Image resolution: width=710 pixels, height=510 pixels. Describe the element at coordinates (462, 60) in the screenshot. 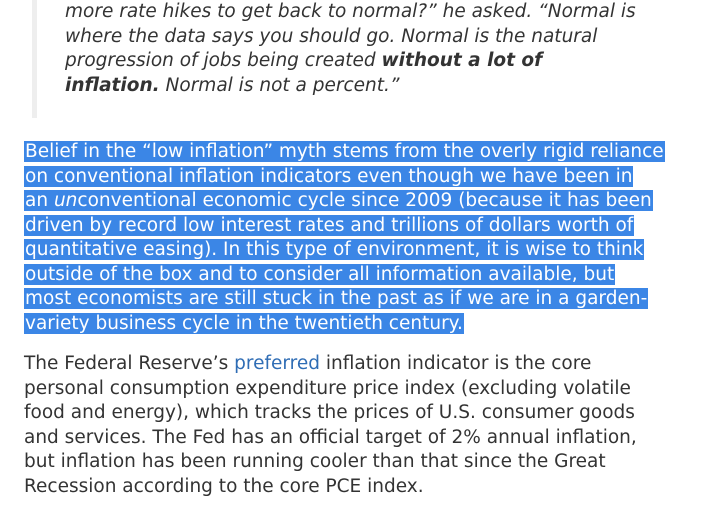

I see `quote-bold-1: without a lot of` at that location.